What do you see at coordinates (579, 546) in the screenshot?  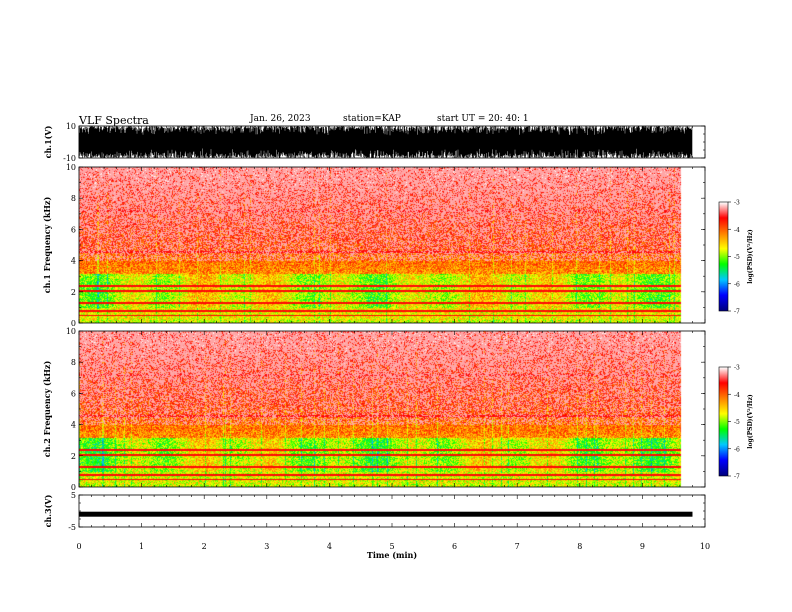 I see `x-tick-label: 8` at bounding box center [579, 546].